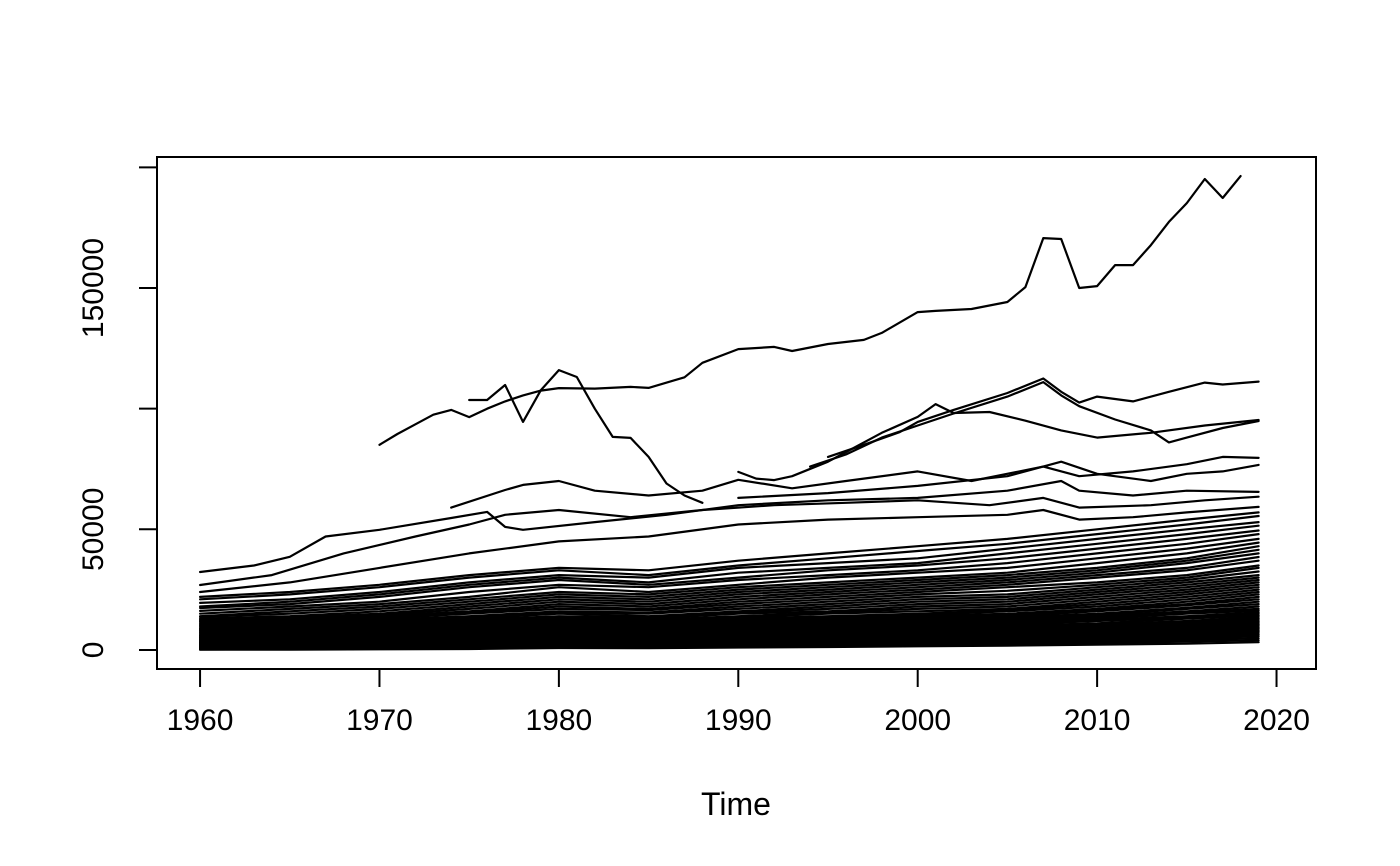 This screenshot has width=1400, height=866. Describe the element at coordinates (1097, 720) in the screenshot. I see `x-axis-tick-label: 2010` at that location.